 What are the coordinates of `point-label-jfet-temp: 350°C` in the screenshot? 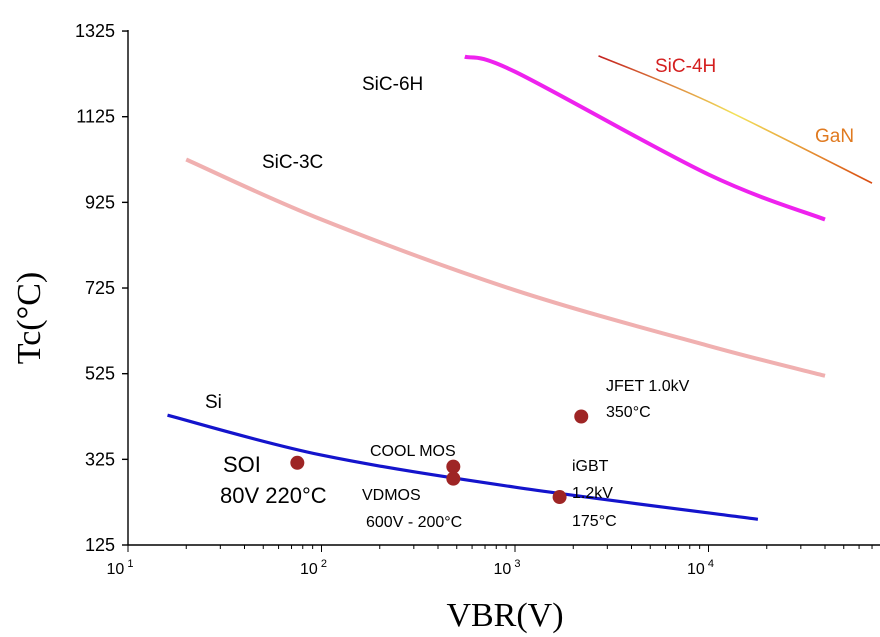 It's located at (628, 412).